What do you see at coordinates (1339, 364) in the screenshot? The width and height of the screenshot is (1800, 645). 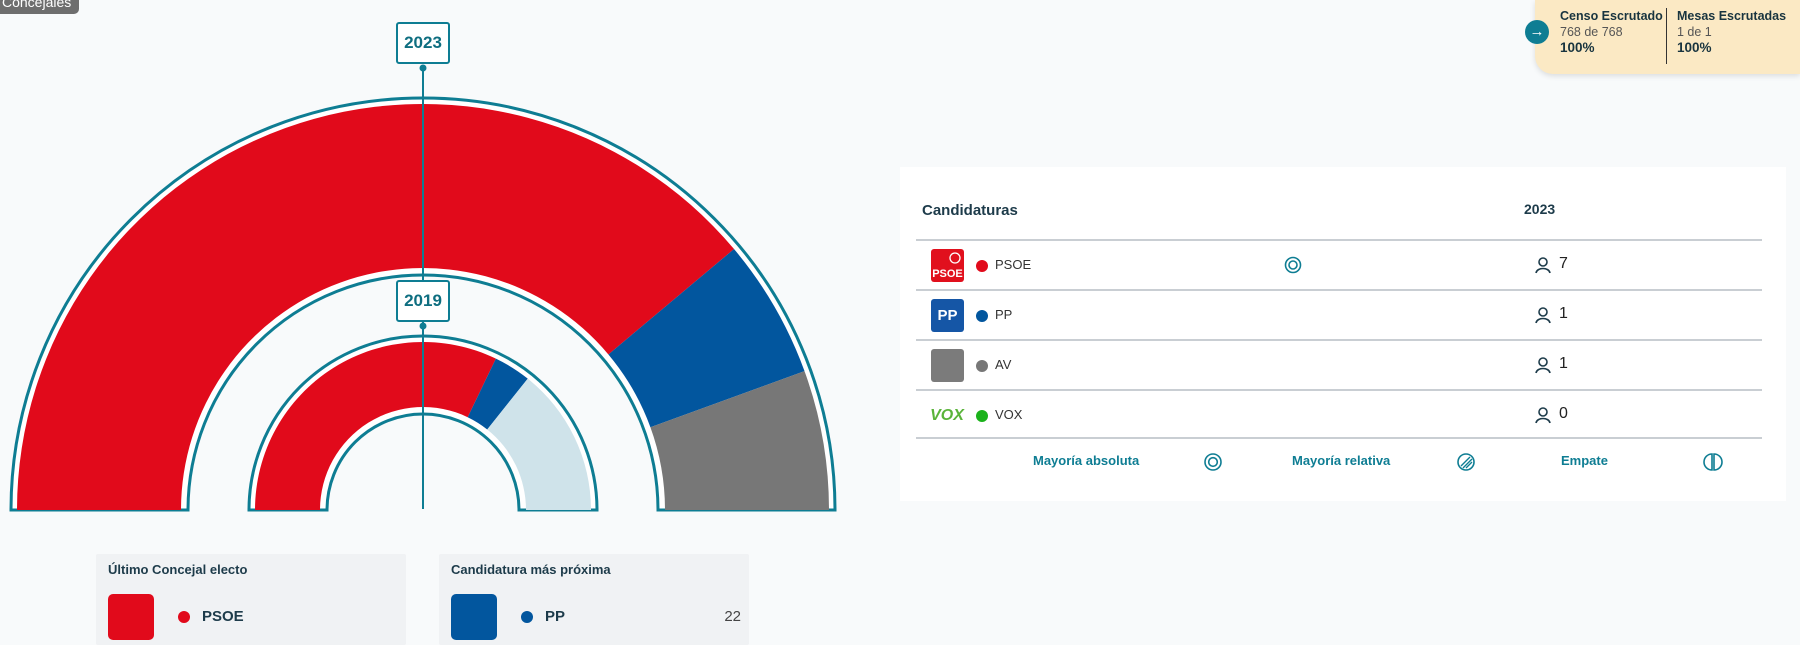 I see `table-row: AV 1` at bounding box center [1339, 364].